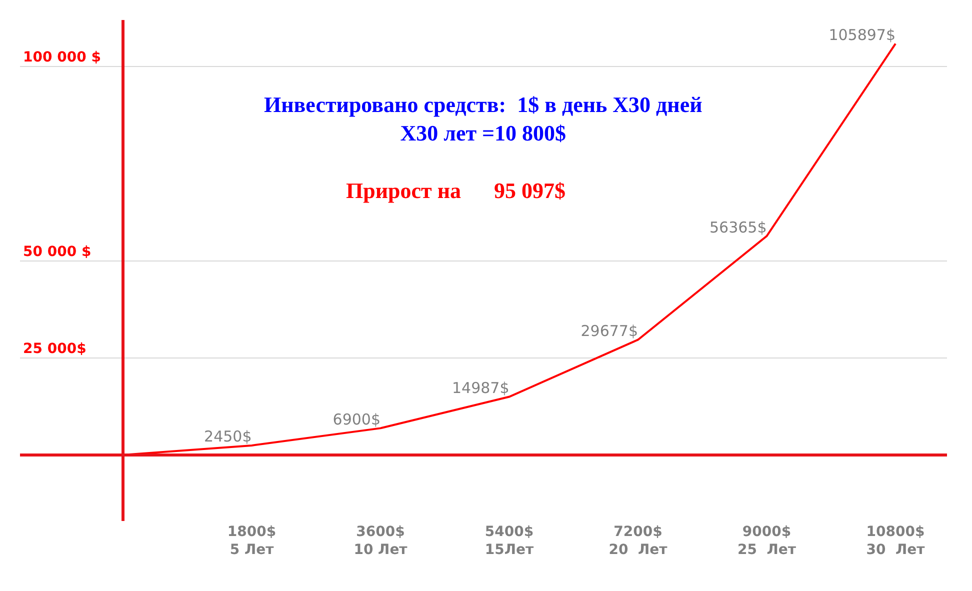  I want to click on x-tick-label: 5400$ 15Лет, so click(509, 541).